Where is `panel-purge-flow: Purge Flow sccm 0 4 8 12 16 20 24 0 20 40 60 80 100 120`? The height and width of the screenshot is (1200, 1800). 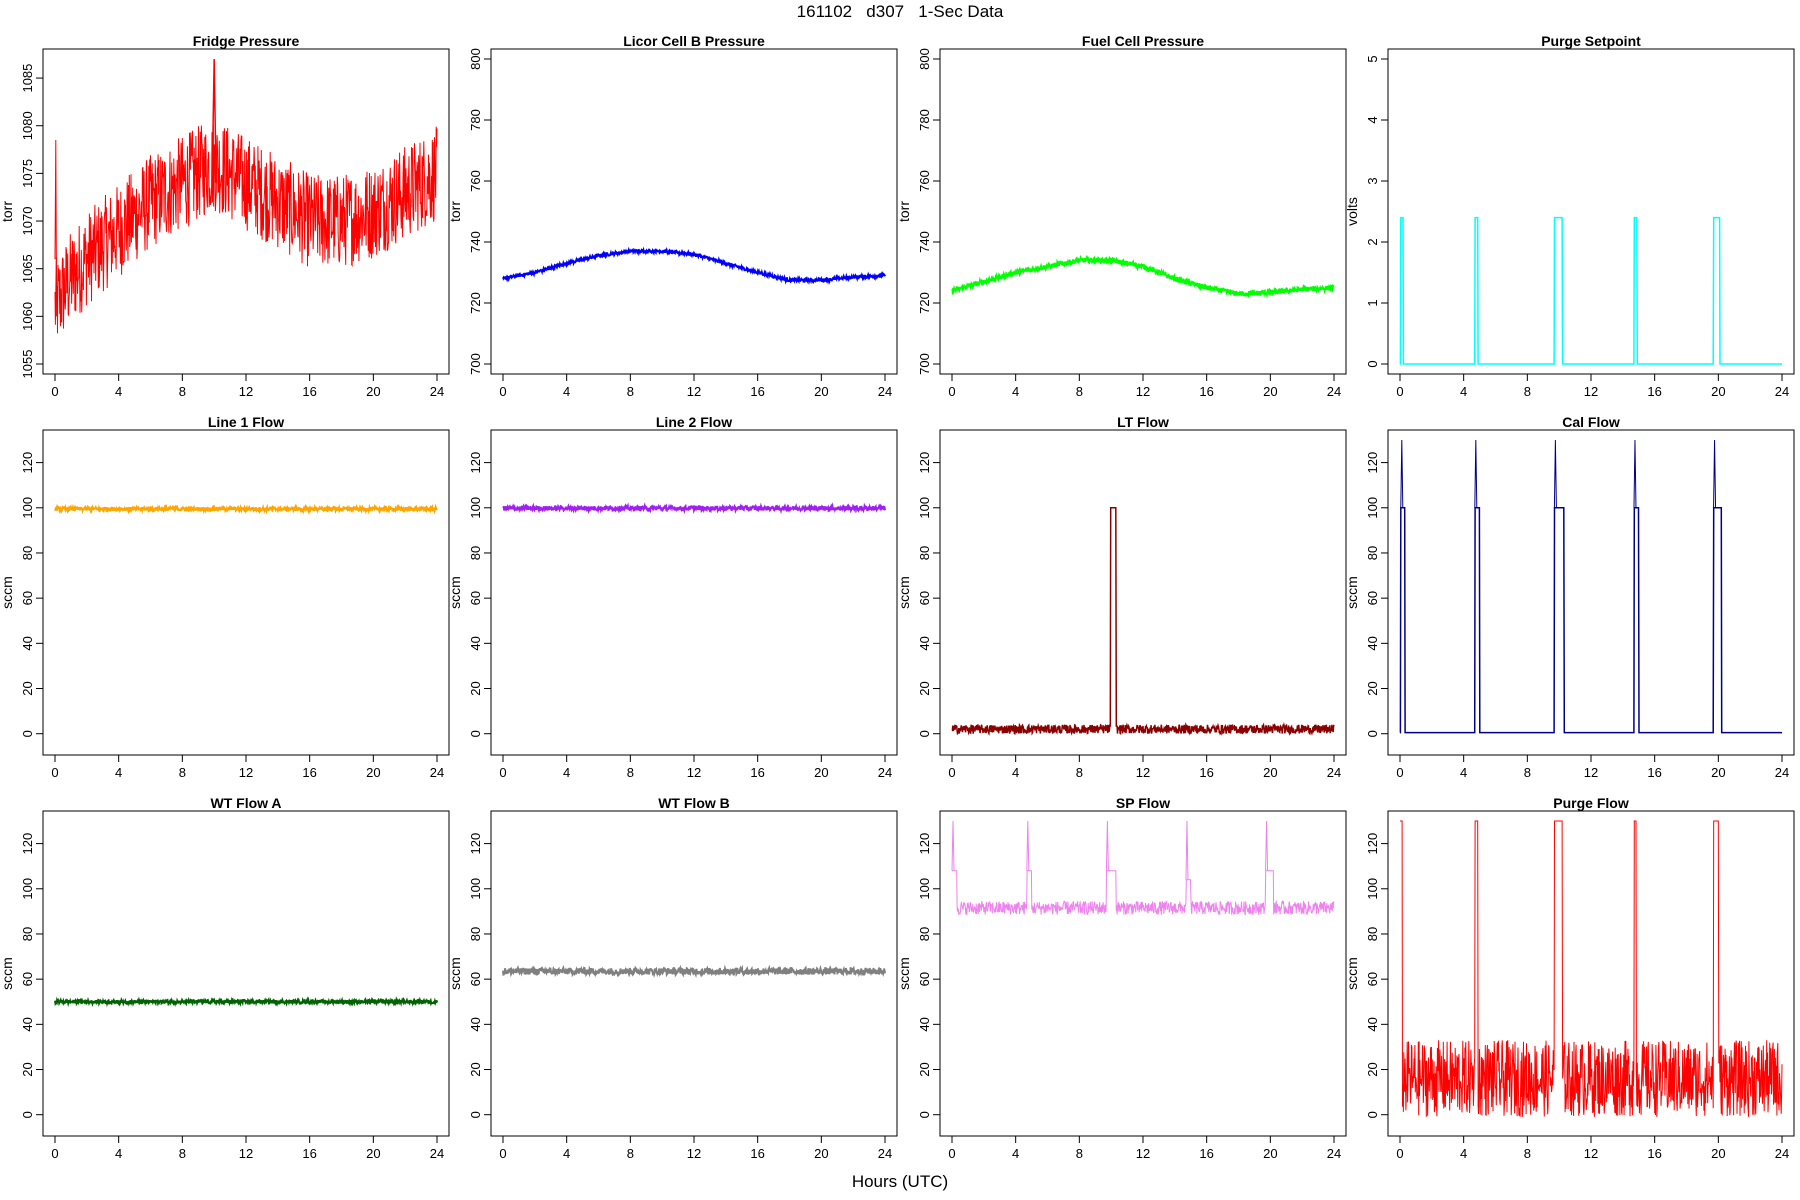
panel-purge-flow: Purge Flow sccm 0 4 8 12 16 20 24 0 20 40 60 80 100 120 is located at coordinates (1569, 978).